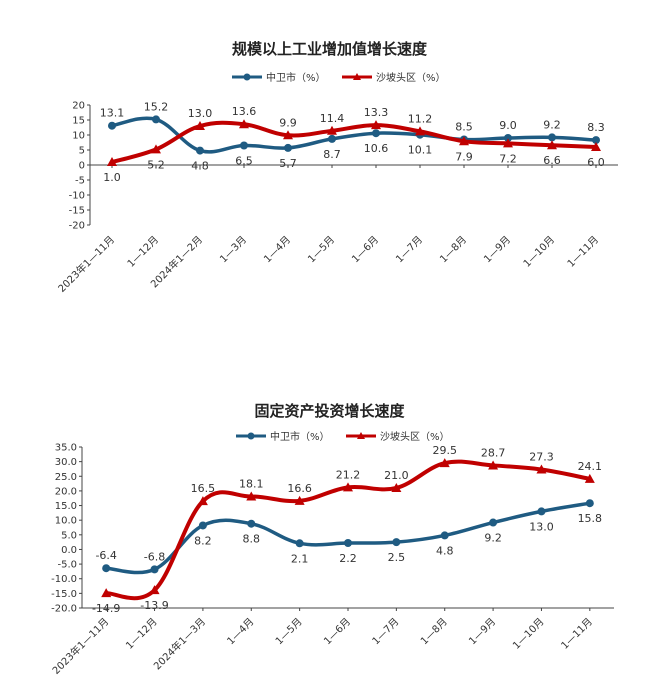 Image resolution: width=659 pixels, height=700 pixels. What do you see at coordinates (590, 466) in the screenshot?
I see `data-label: 24.1` at bounding box center [590, 466].